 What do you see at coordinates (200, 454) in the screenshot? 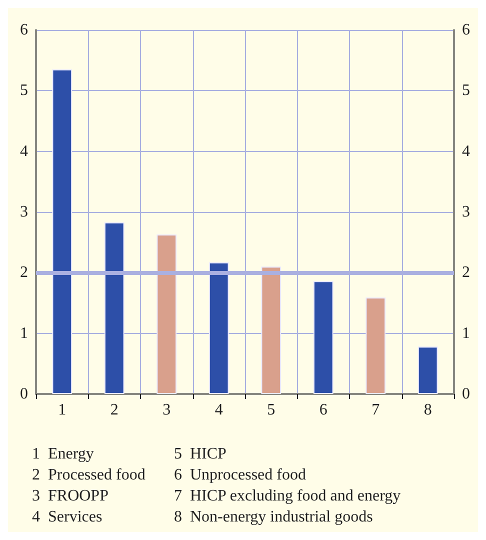
I see `text: 5 HICP` at bounding box center [200, 454].